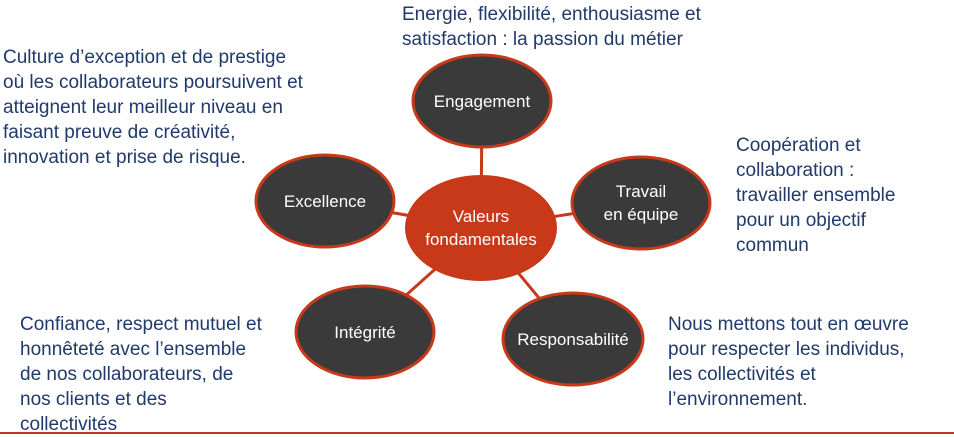 This screenshot has height=437, width=954. I want to click on node-excellence, so click(325, 201).